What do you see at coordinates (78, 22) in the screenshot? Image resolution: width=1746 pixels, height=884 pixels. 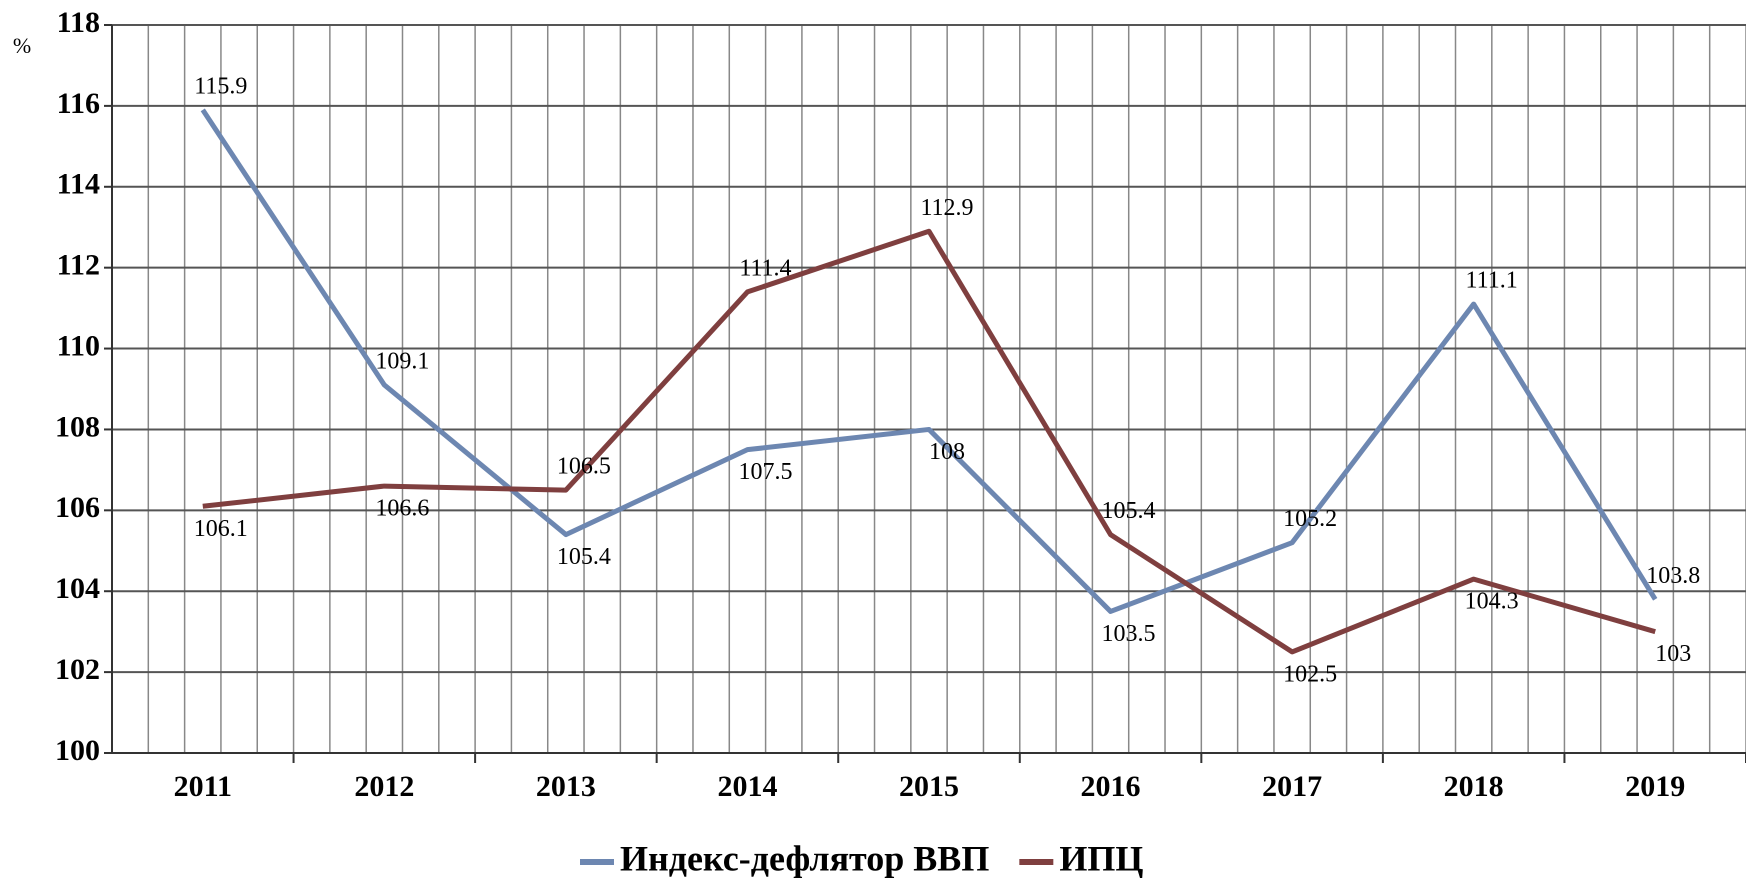 I see `y-tick-label: 118` at bounding box center [78, 22].